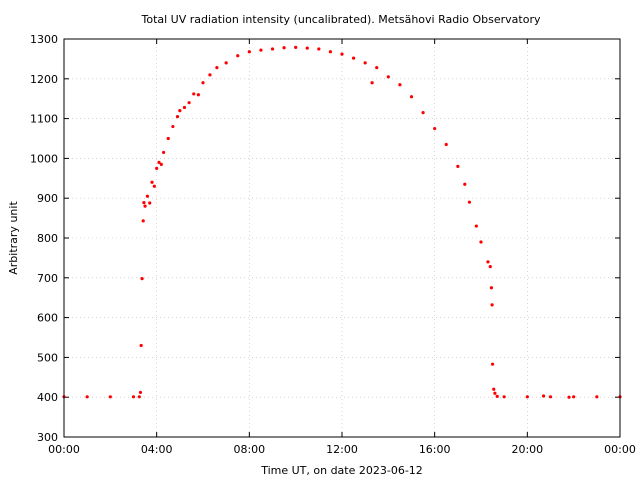 Image resolution: width=640 pixels, height=480 pixels. I want to click on y-axis-label: Arbitrary unit, so click(13, 238).